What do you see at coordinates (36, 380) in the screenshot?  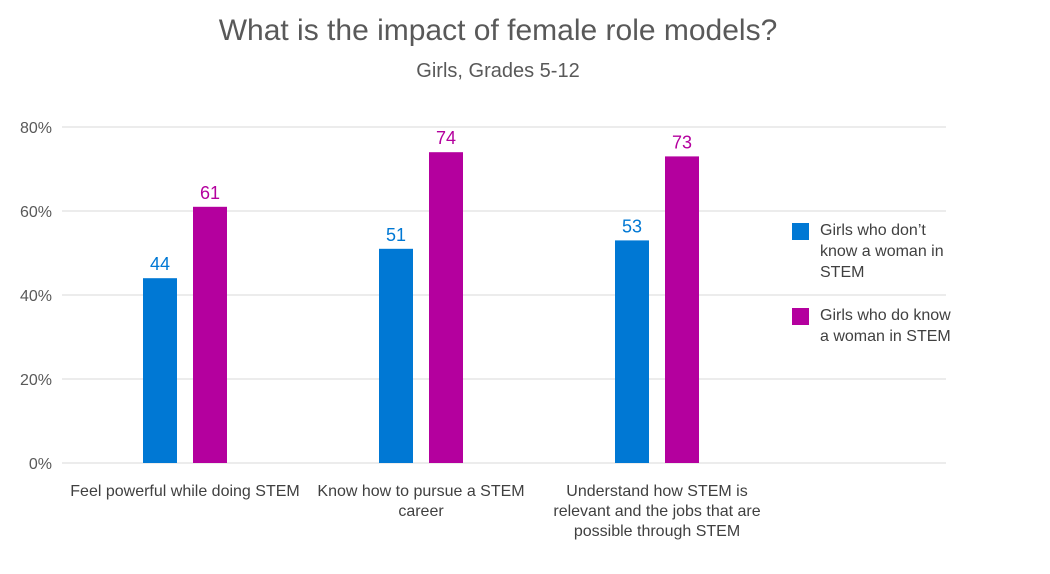 I see `y-tick-label-20: 20%` at bounding box center [36, 380].